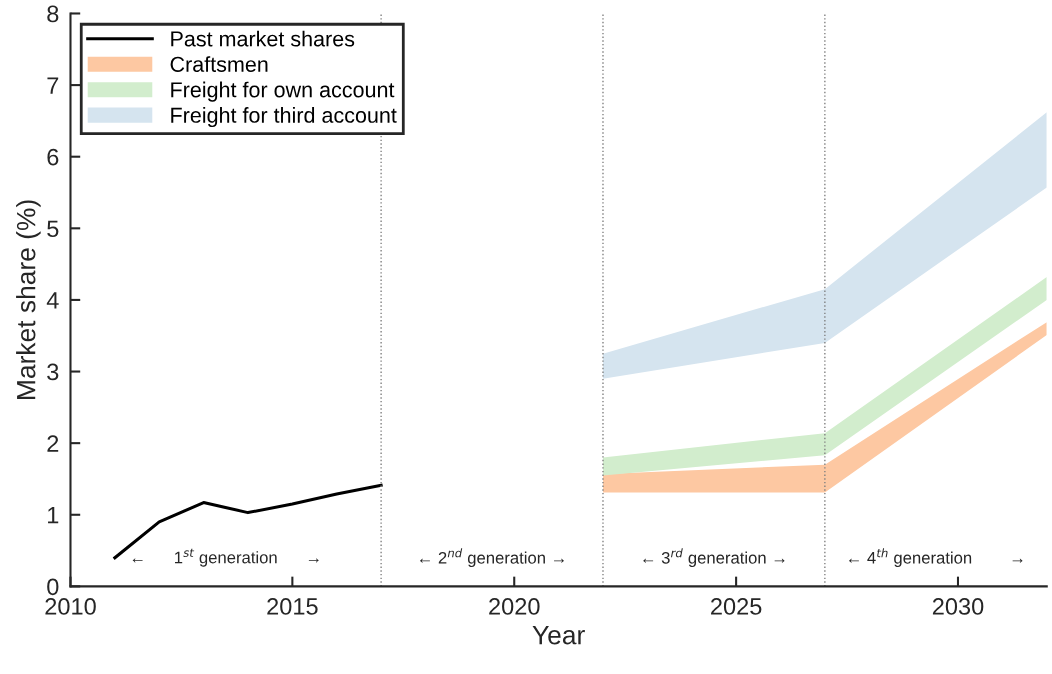 The width and height of the screenshot is (1052, 674). I want to click on y-tick-label: 0, so click(53, 587).